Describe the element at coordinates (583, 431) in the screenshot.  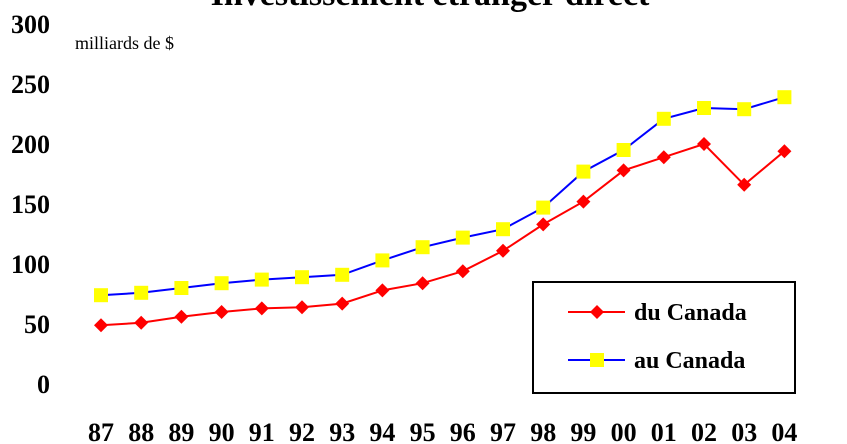
I see `x-tick-label-99: 99` at that location.